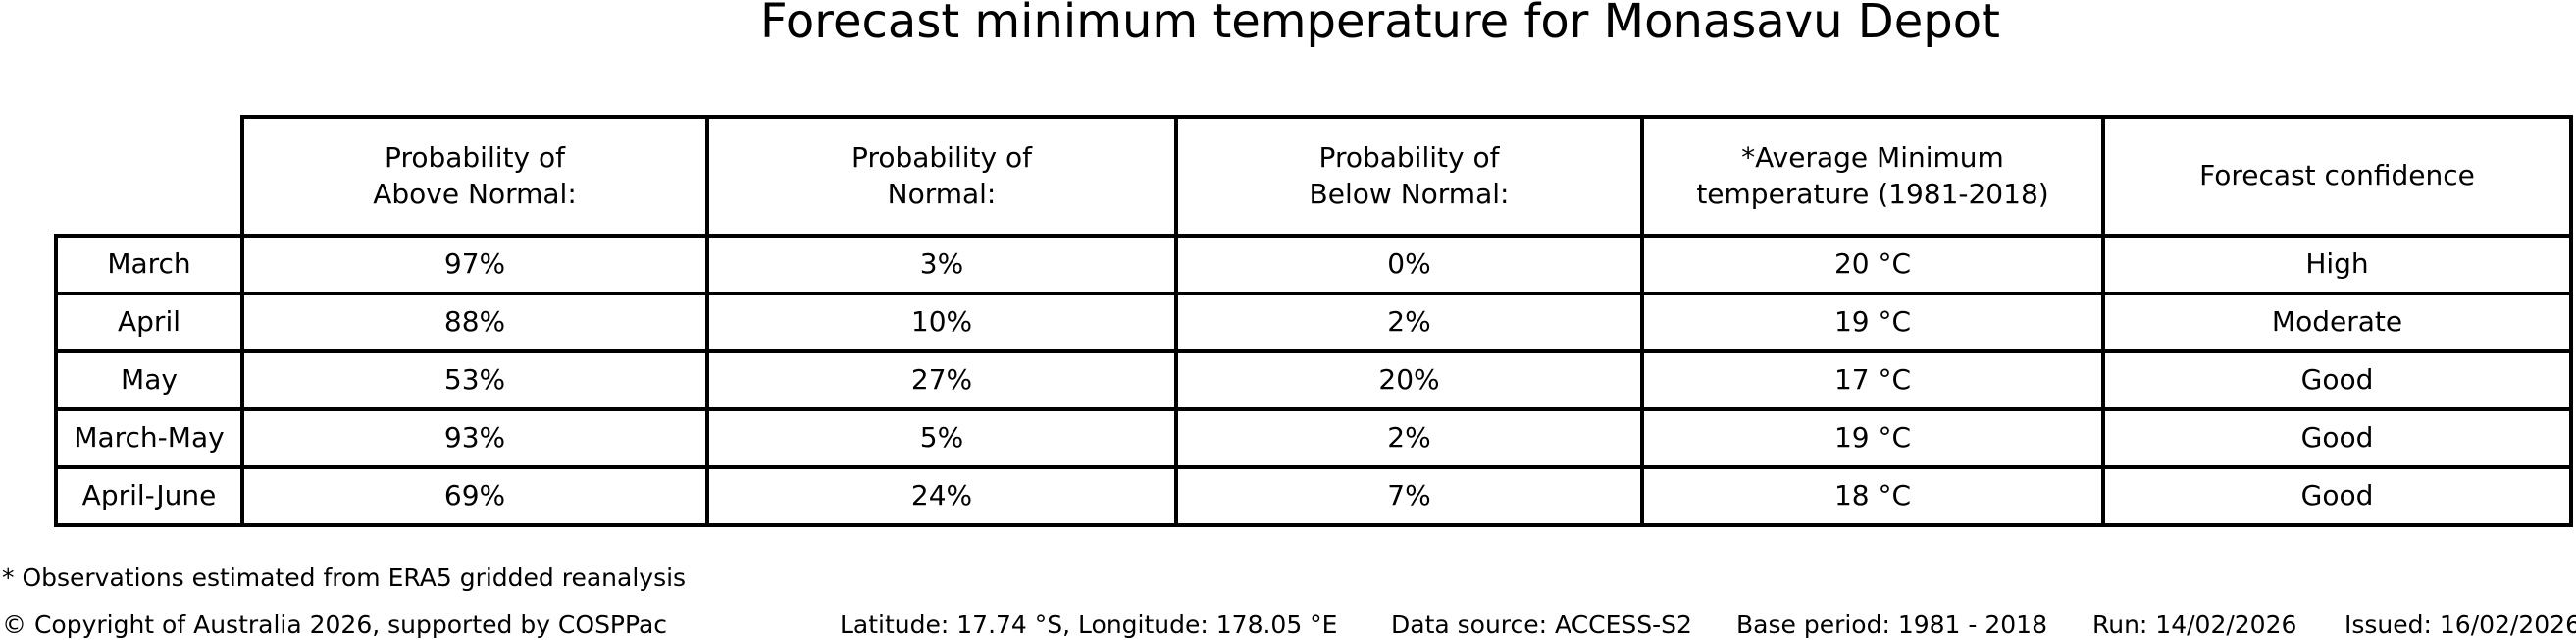 The height and width of the screenshot is (640, 2576). I want to click on cell-below-normal: 0%, so click(1409, 264).